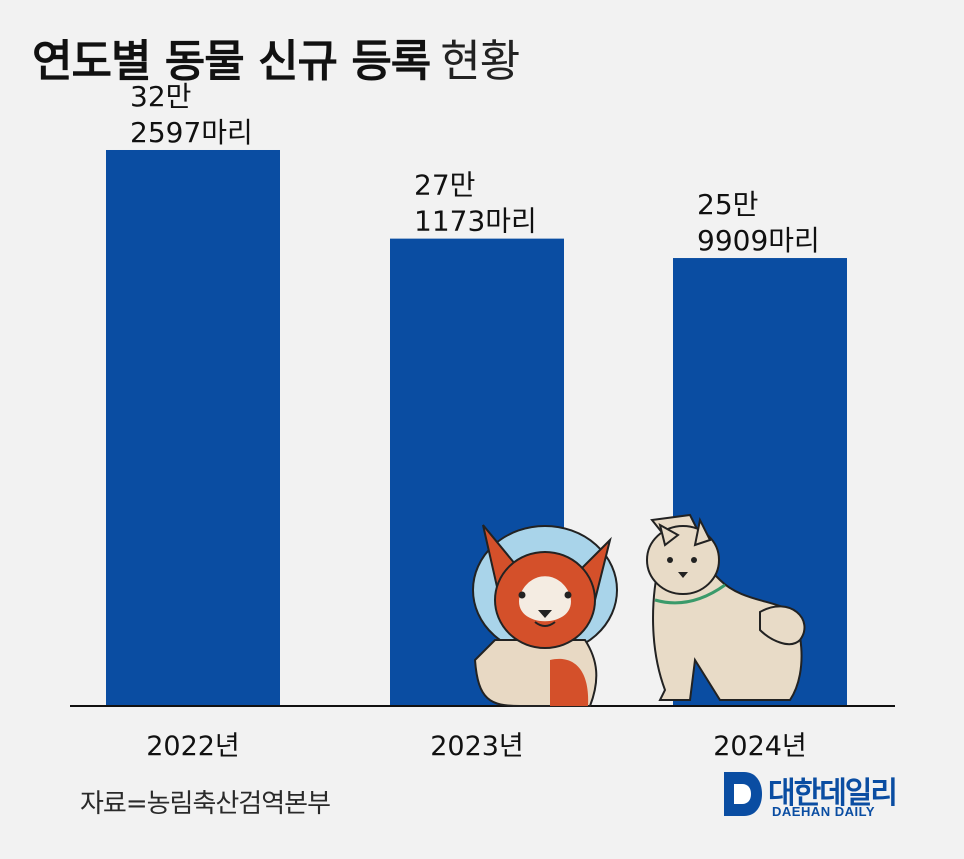 This screenshot has width=964, height=859. I want to click on category-label-0: 2022년, so click(193, 746).